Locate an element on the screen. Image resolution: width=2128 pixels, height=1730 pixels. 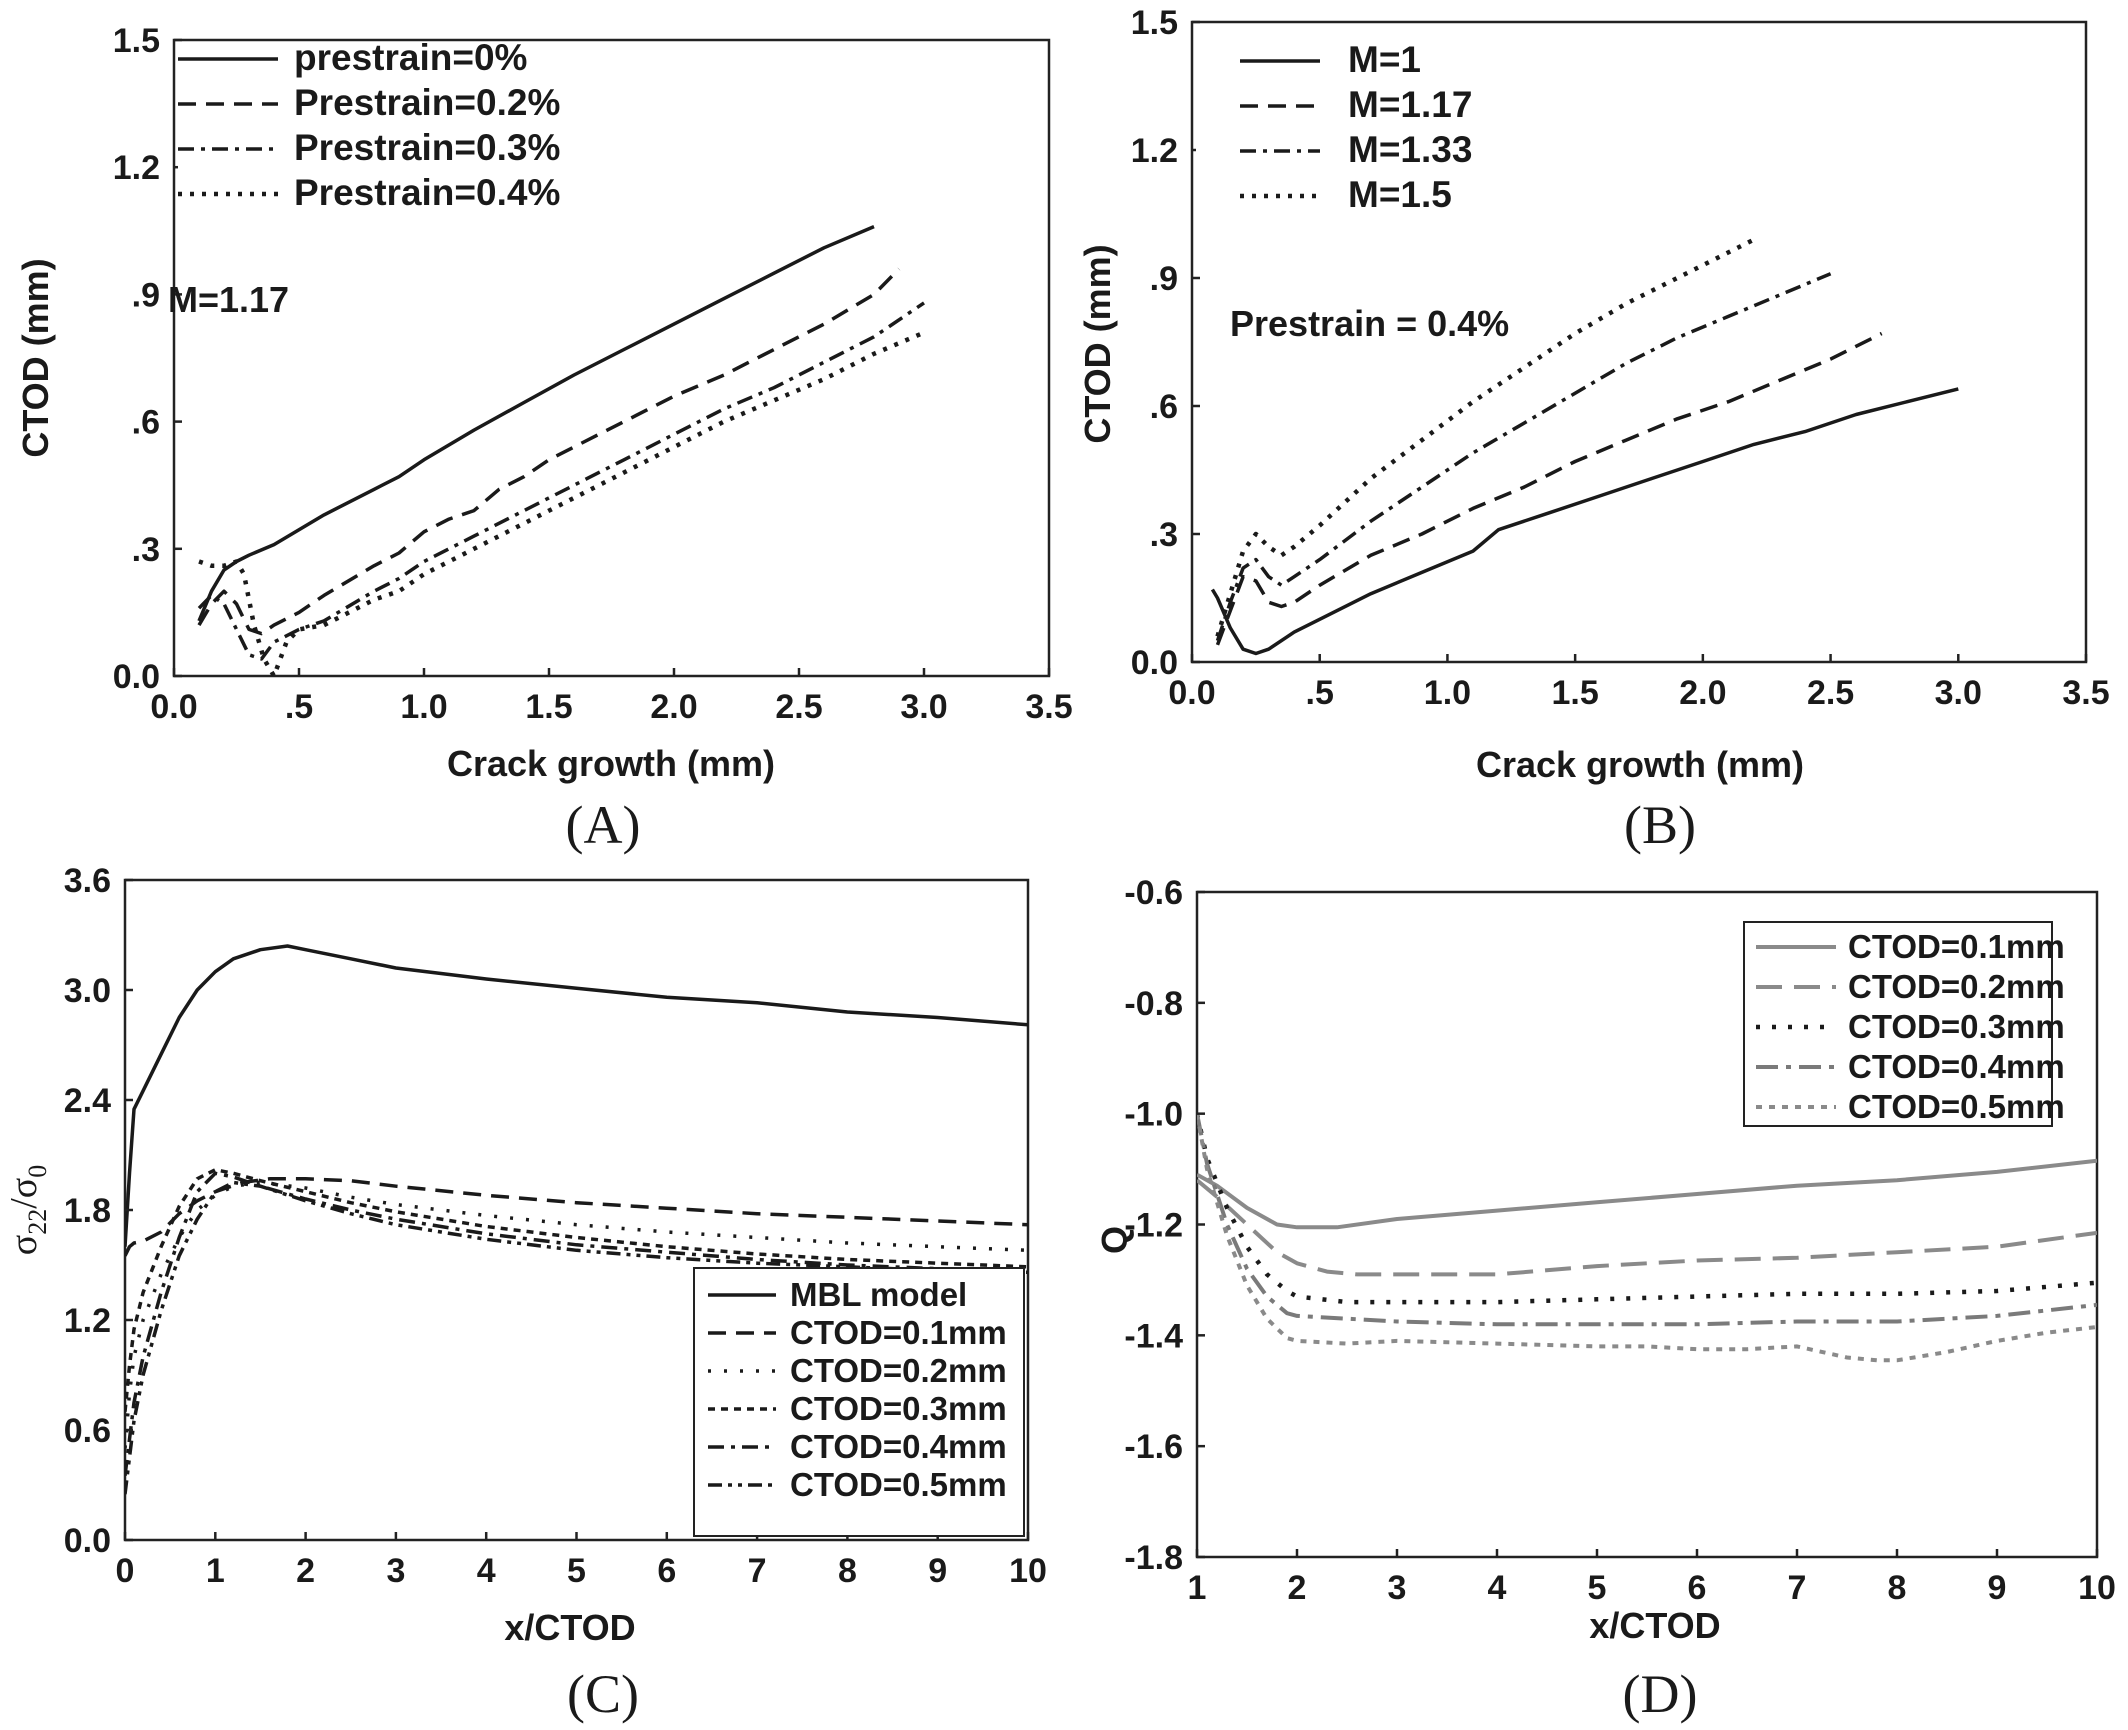
panel-b-y-tick-label: 1.5 is located at coordinates (1154, 23).